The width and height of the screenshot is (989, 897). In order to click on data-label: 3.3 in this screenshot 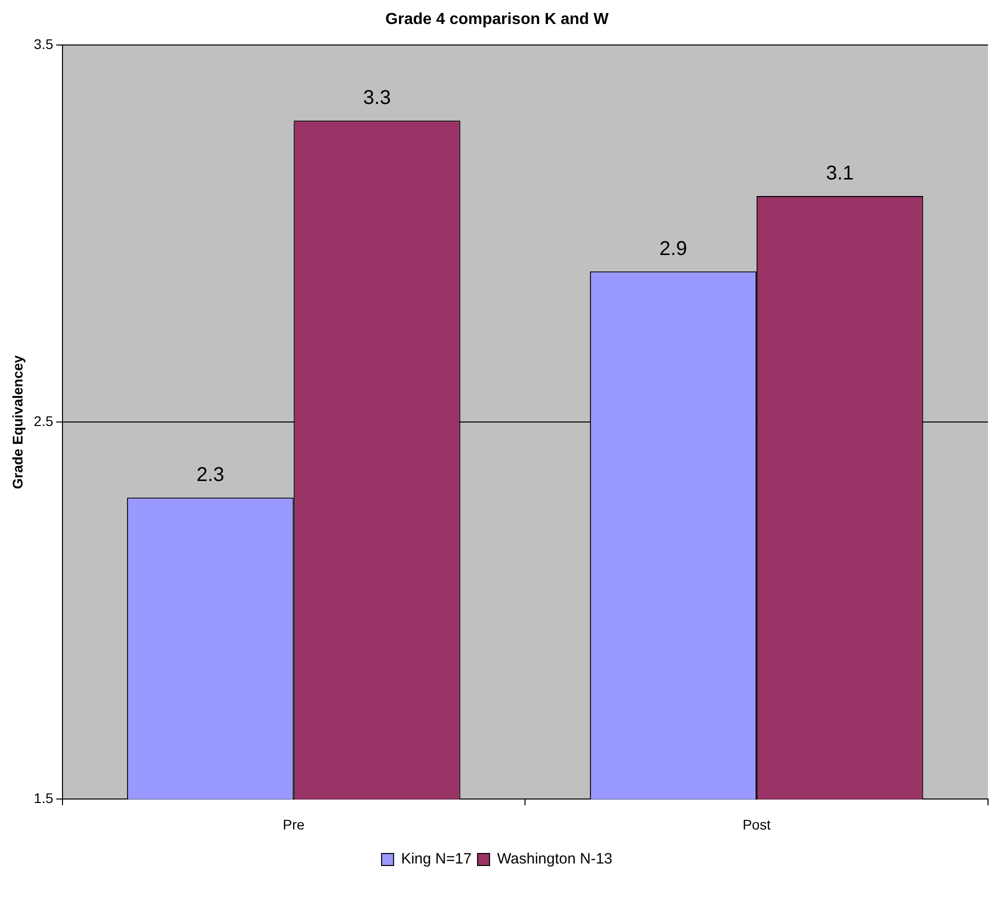, I will do `click(377, 98)`.